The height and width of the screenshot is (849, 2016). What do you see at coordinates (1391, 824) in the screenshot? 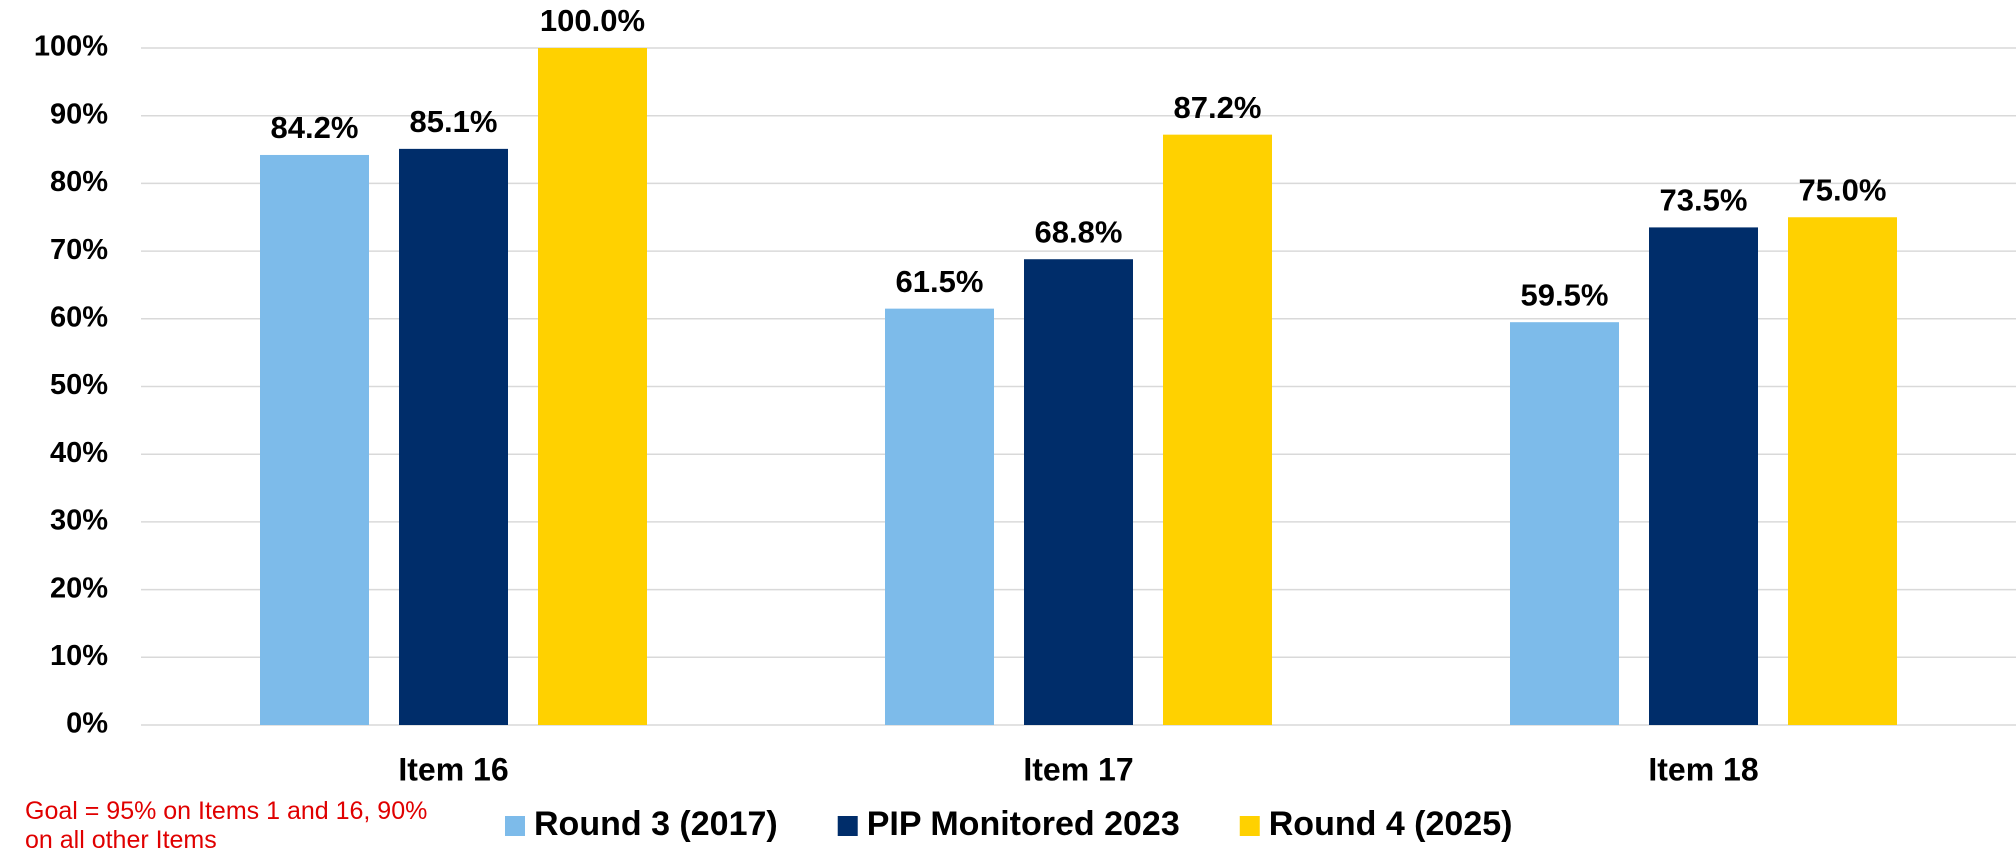
I see `legend-label: Round 4 (2025)` at bounding box center [1391, 824].